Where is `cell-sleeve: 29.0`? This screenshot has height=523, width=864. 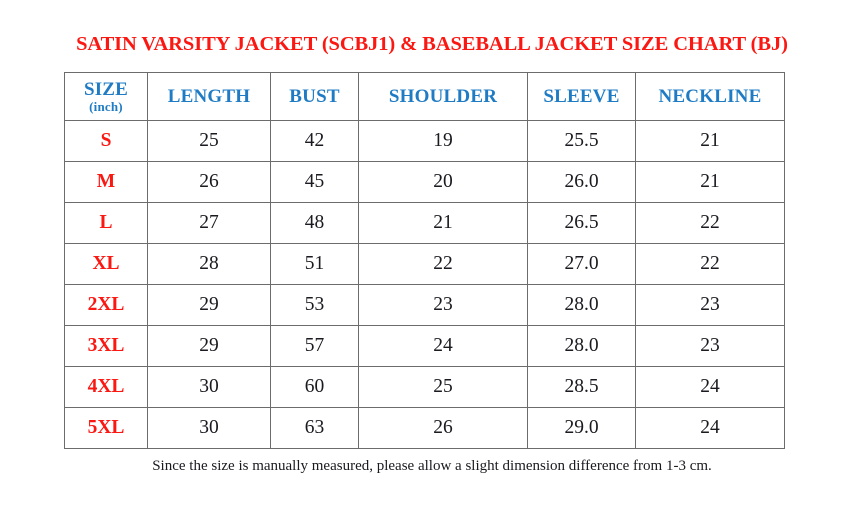
cell-sleeve: 29.0 is located at coordinates (581, 428).